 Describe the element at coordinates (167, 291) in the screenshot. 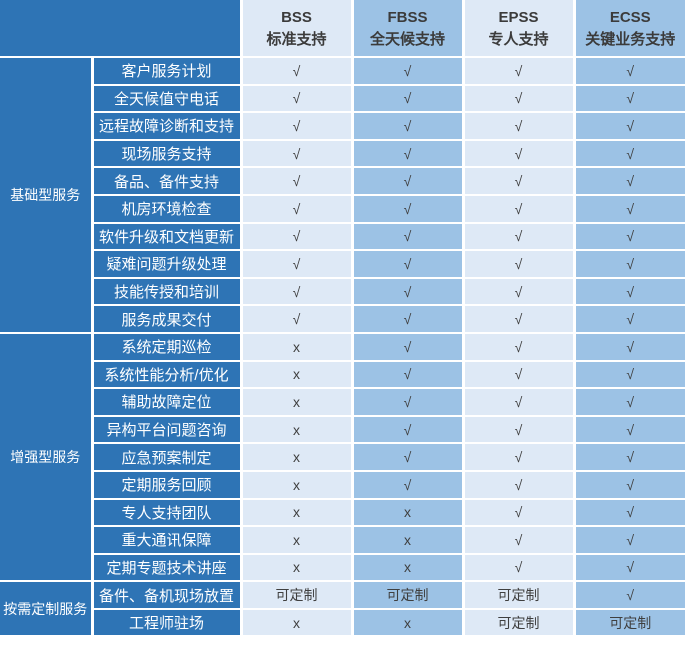

I see `service-cell: 技能传授和培训` at that location.